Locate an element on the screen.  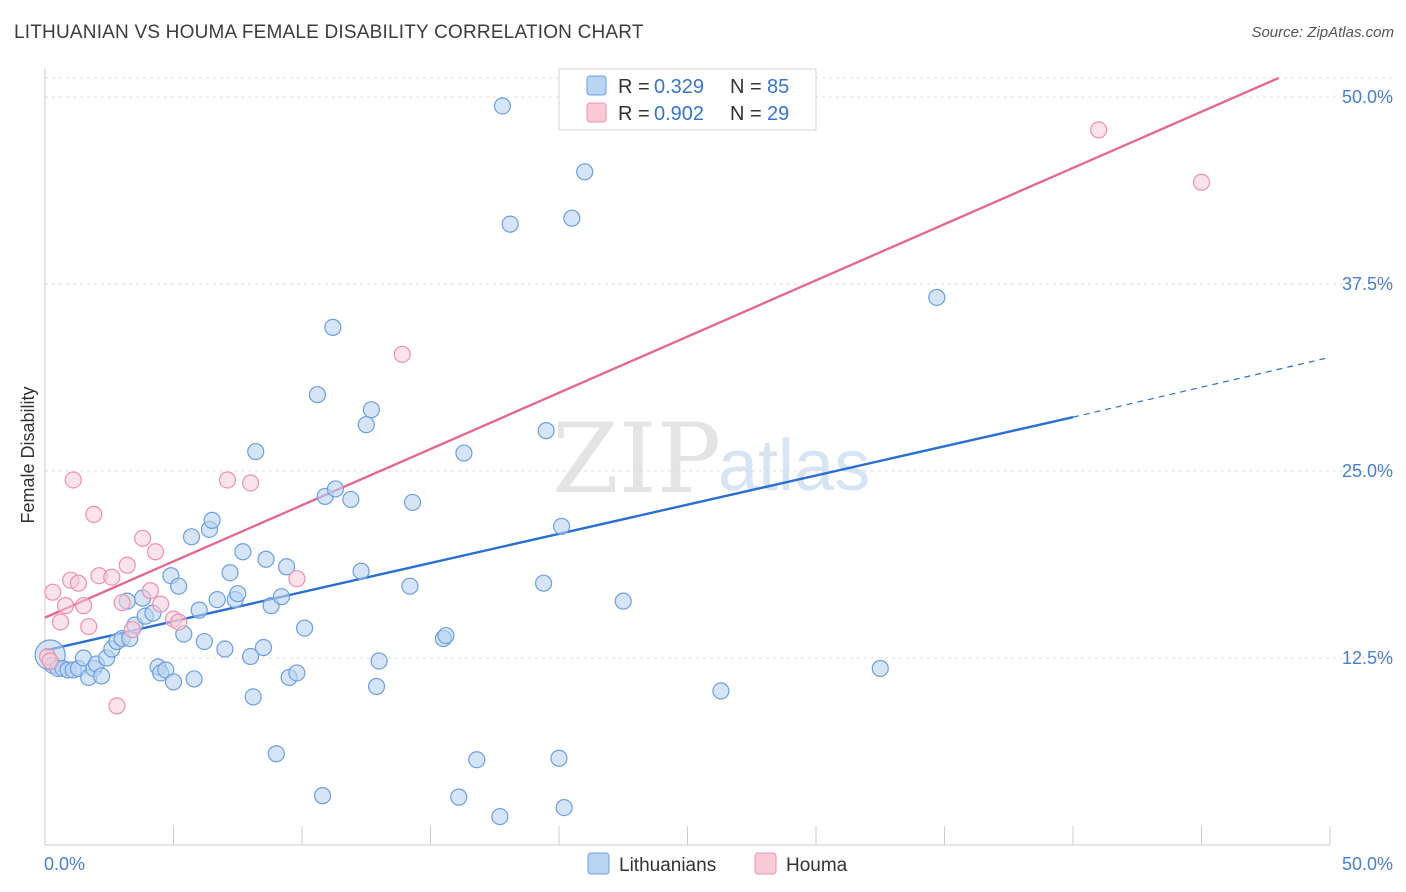
legend-r-value-2: 0.902 is located at coordinates (679, 114).